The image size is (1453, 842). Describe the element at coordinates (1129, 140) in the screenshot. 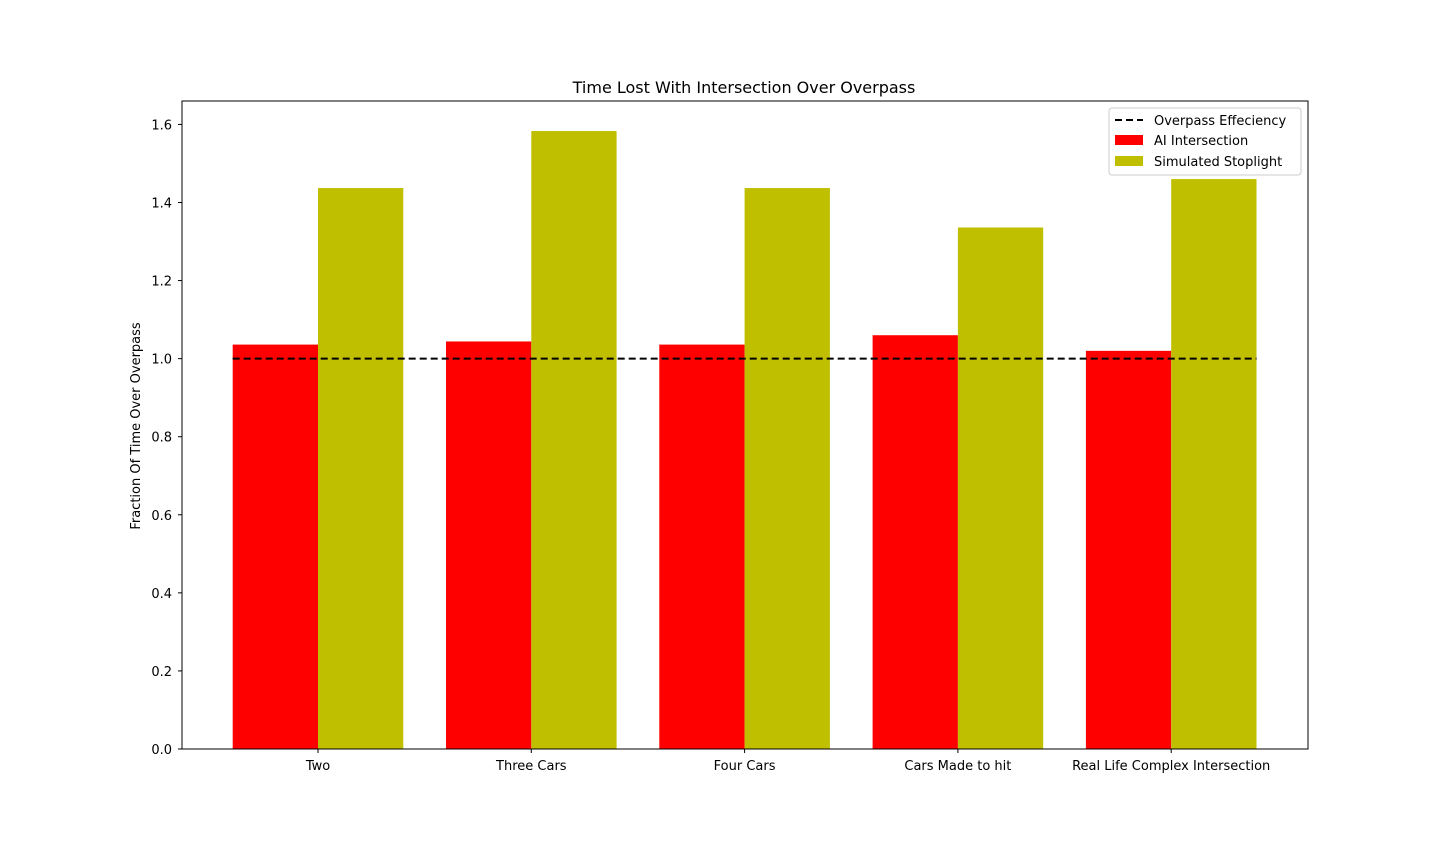

I see `legend-swatch-ai-intersection` at that location.